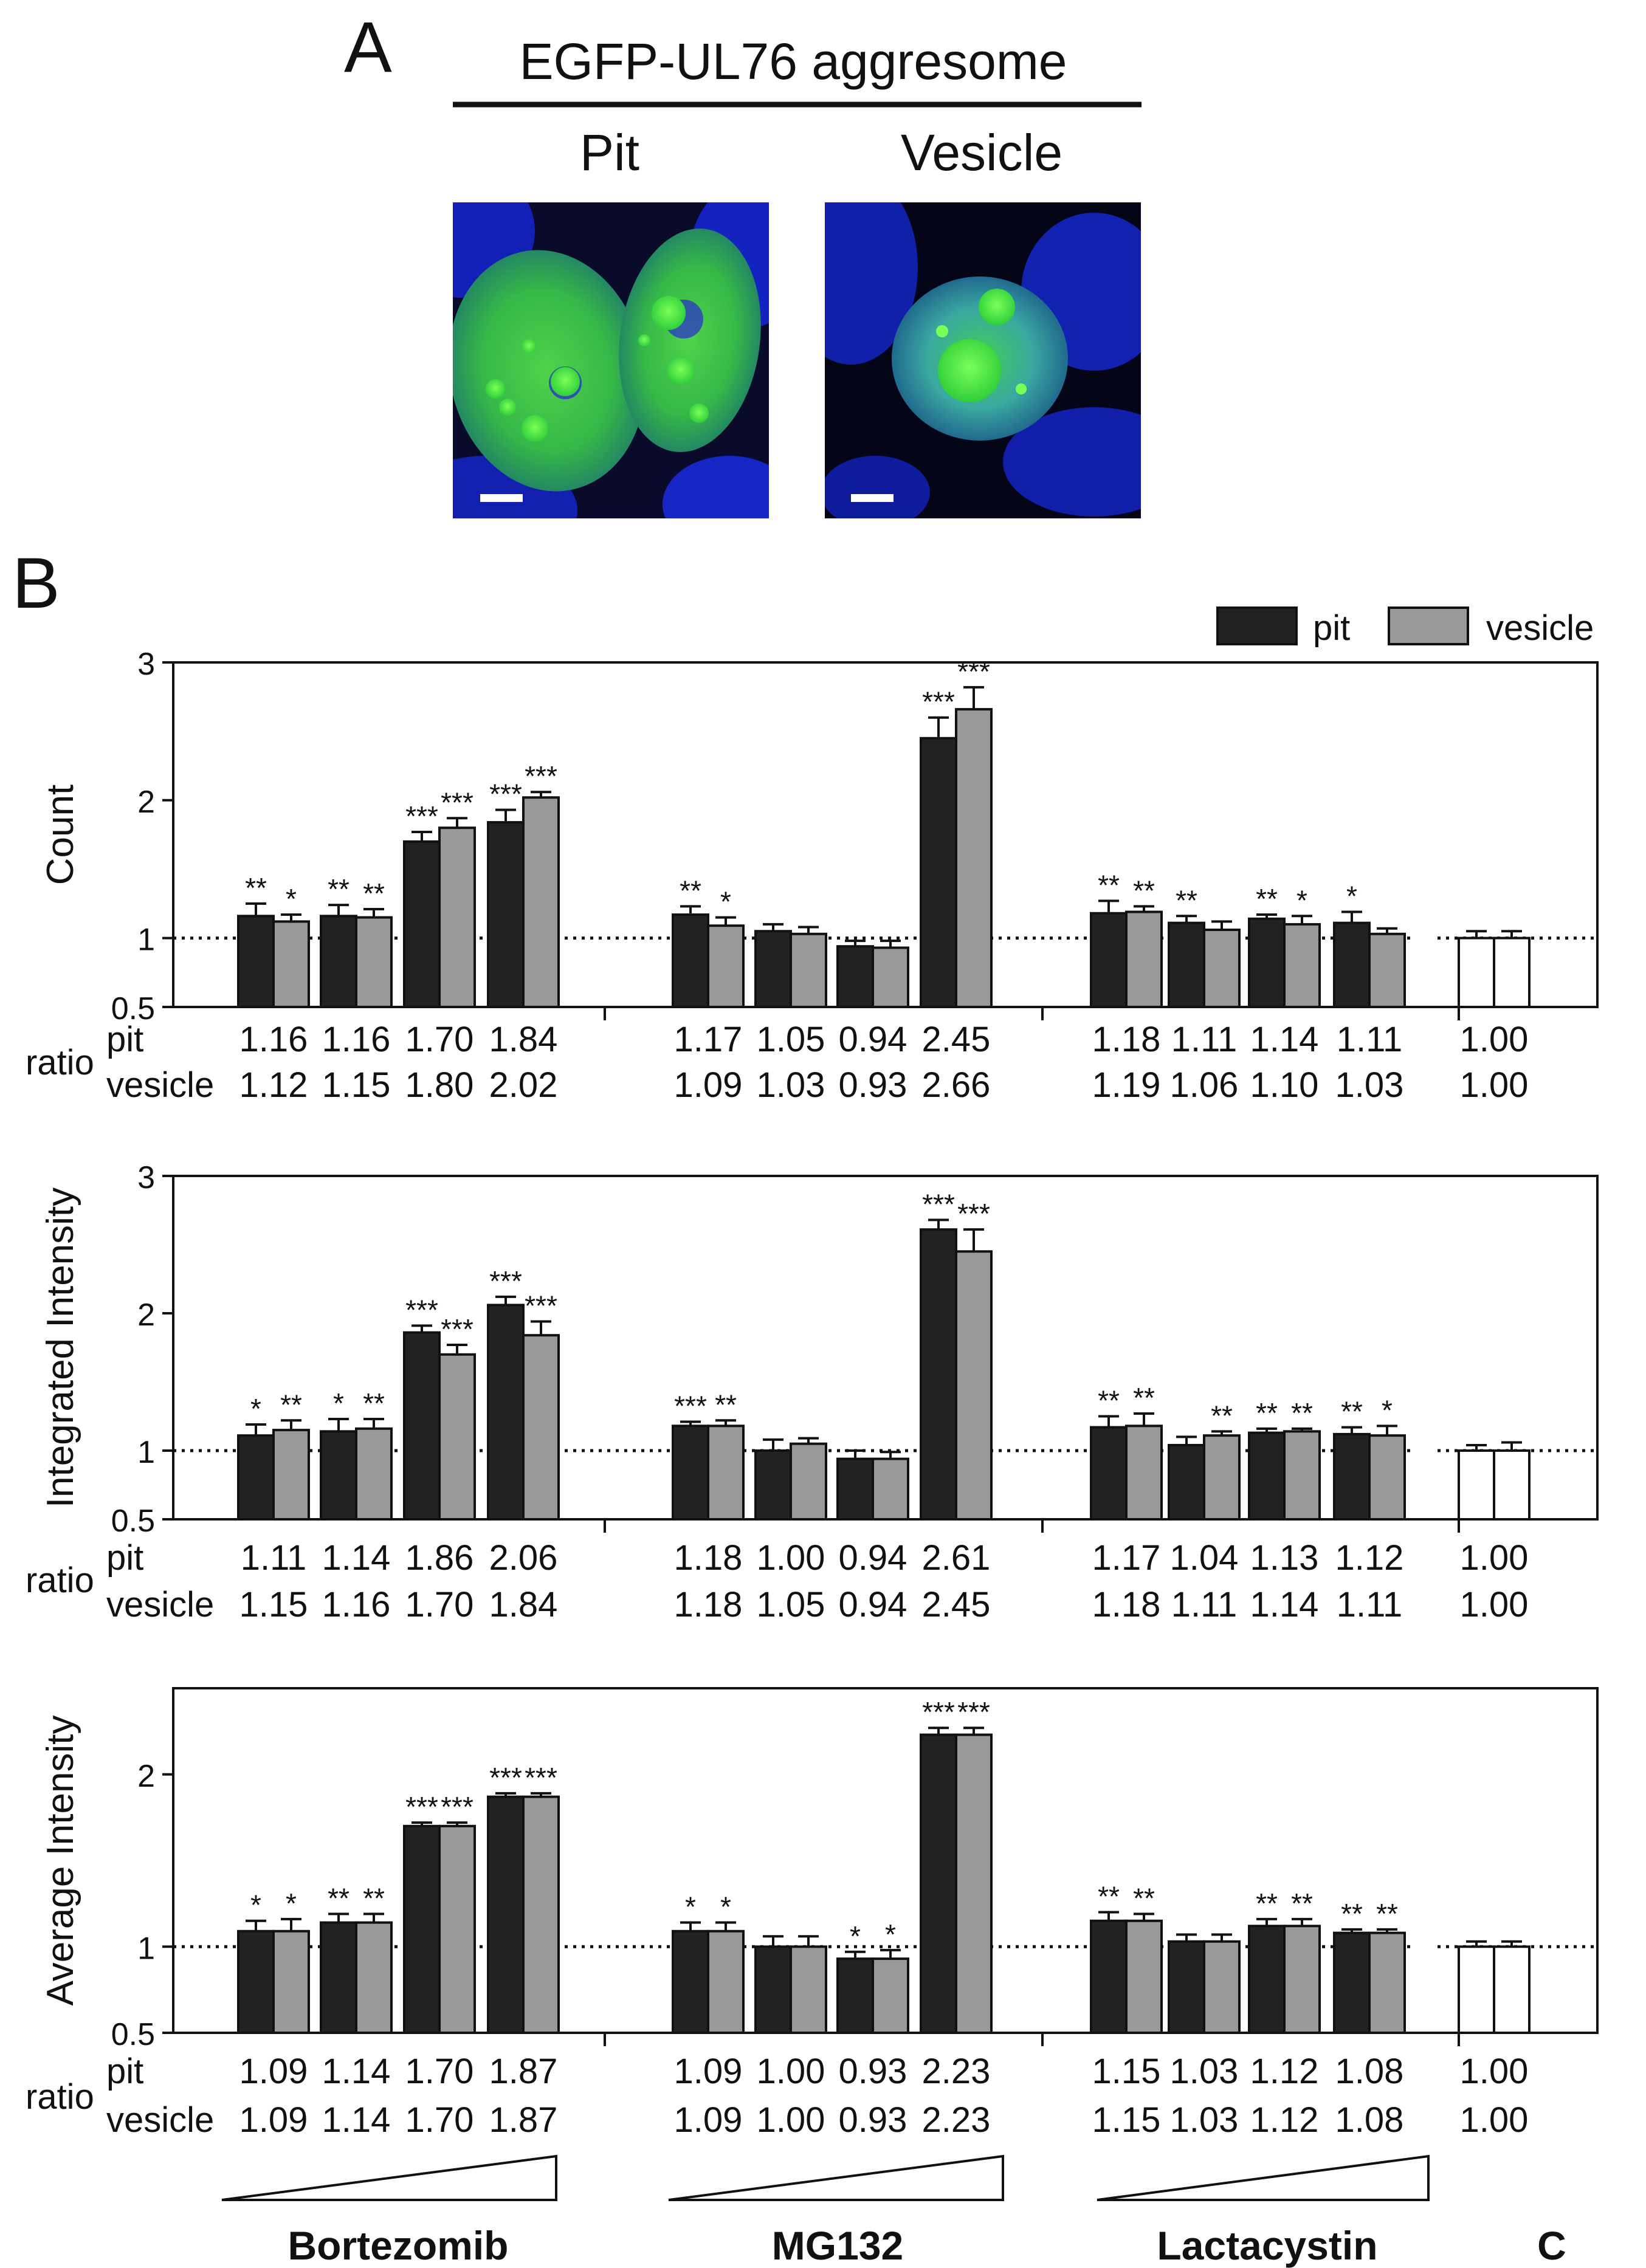 The width and height of the screenshot is (1646, 2268). What do you see at coordinates (1204, 2071) in the screenshot?
I see `ratio-value-pit: 1.03` at bounding box center [1204, 2071].